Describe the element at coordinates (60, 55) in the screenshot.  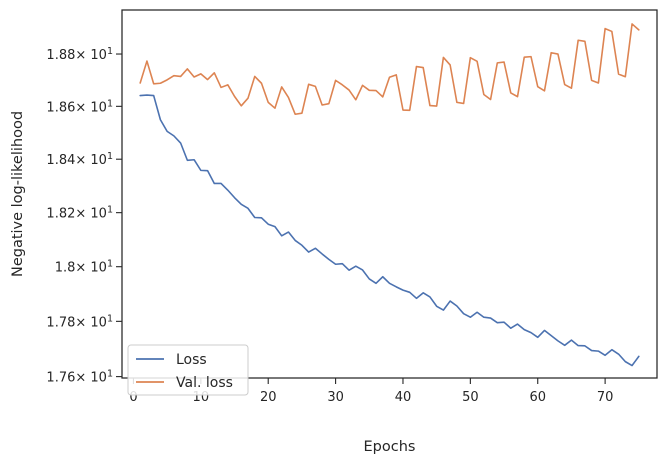
I see `y-tick-mantissa: 1.88` at that location.